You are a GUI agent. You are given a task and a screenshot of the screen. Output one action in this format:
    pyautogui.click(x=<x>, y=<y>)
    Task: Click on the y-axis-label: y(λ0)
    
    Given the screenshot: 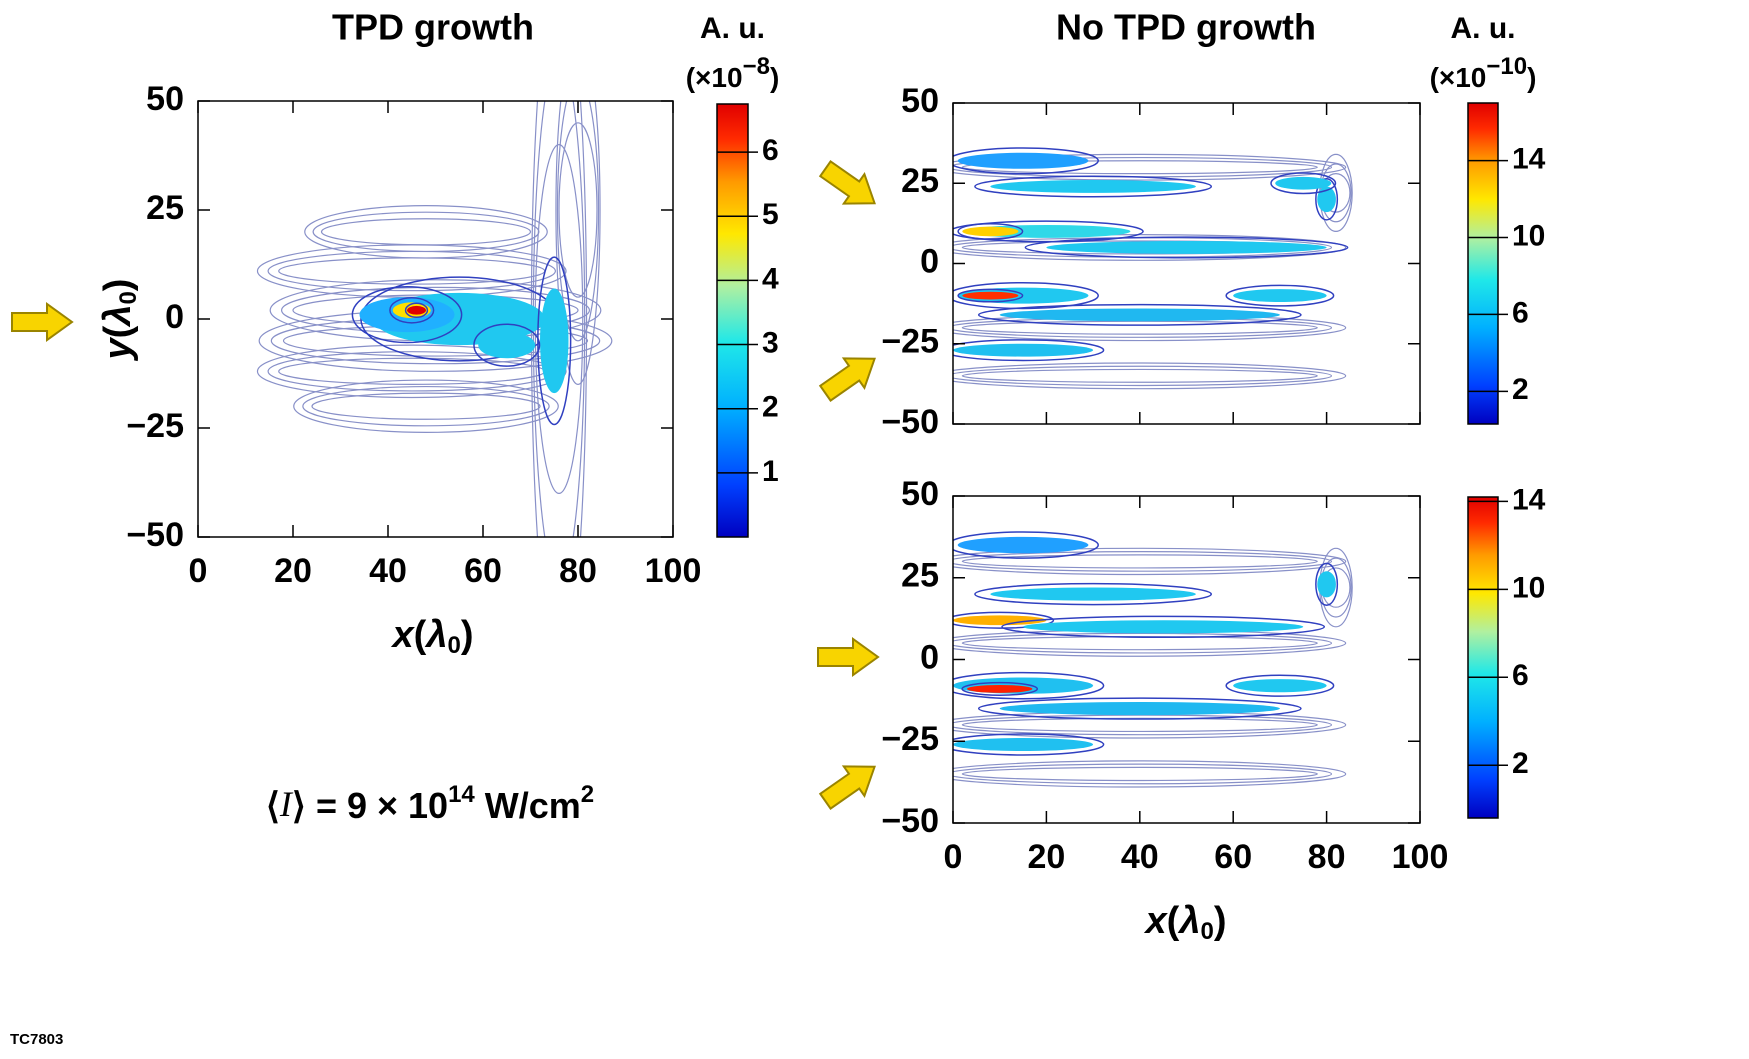 What is the action you would take?
    pyautogui.click(x=119, y=320)
    